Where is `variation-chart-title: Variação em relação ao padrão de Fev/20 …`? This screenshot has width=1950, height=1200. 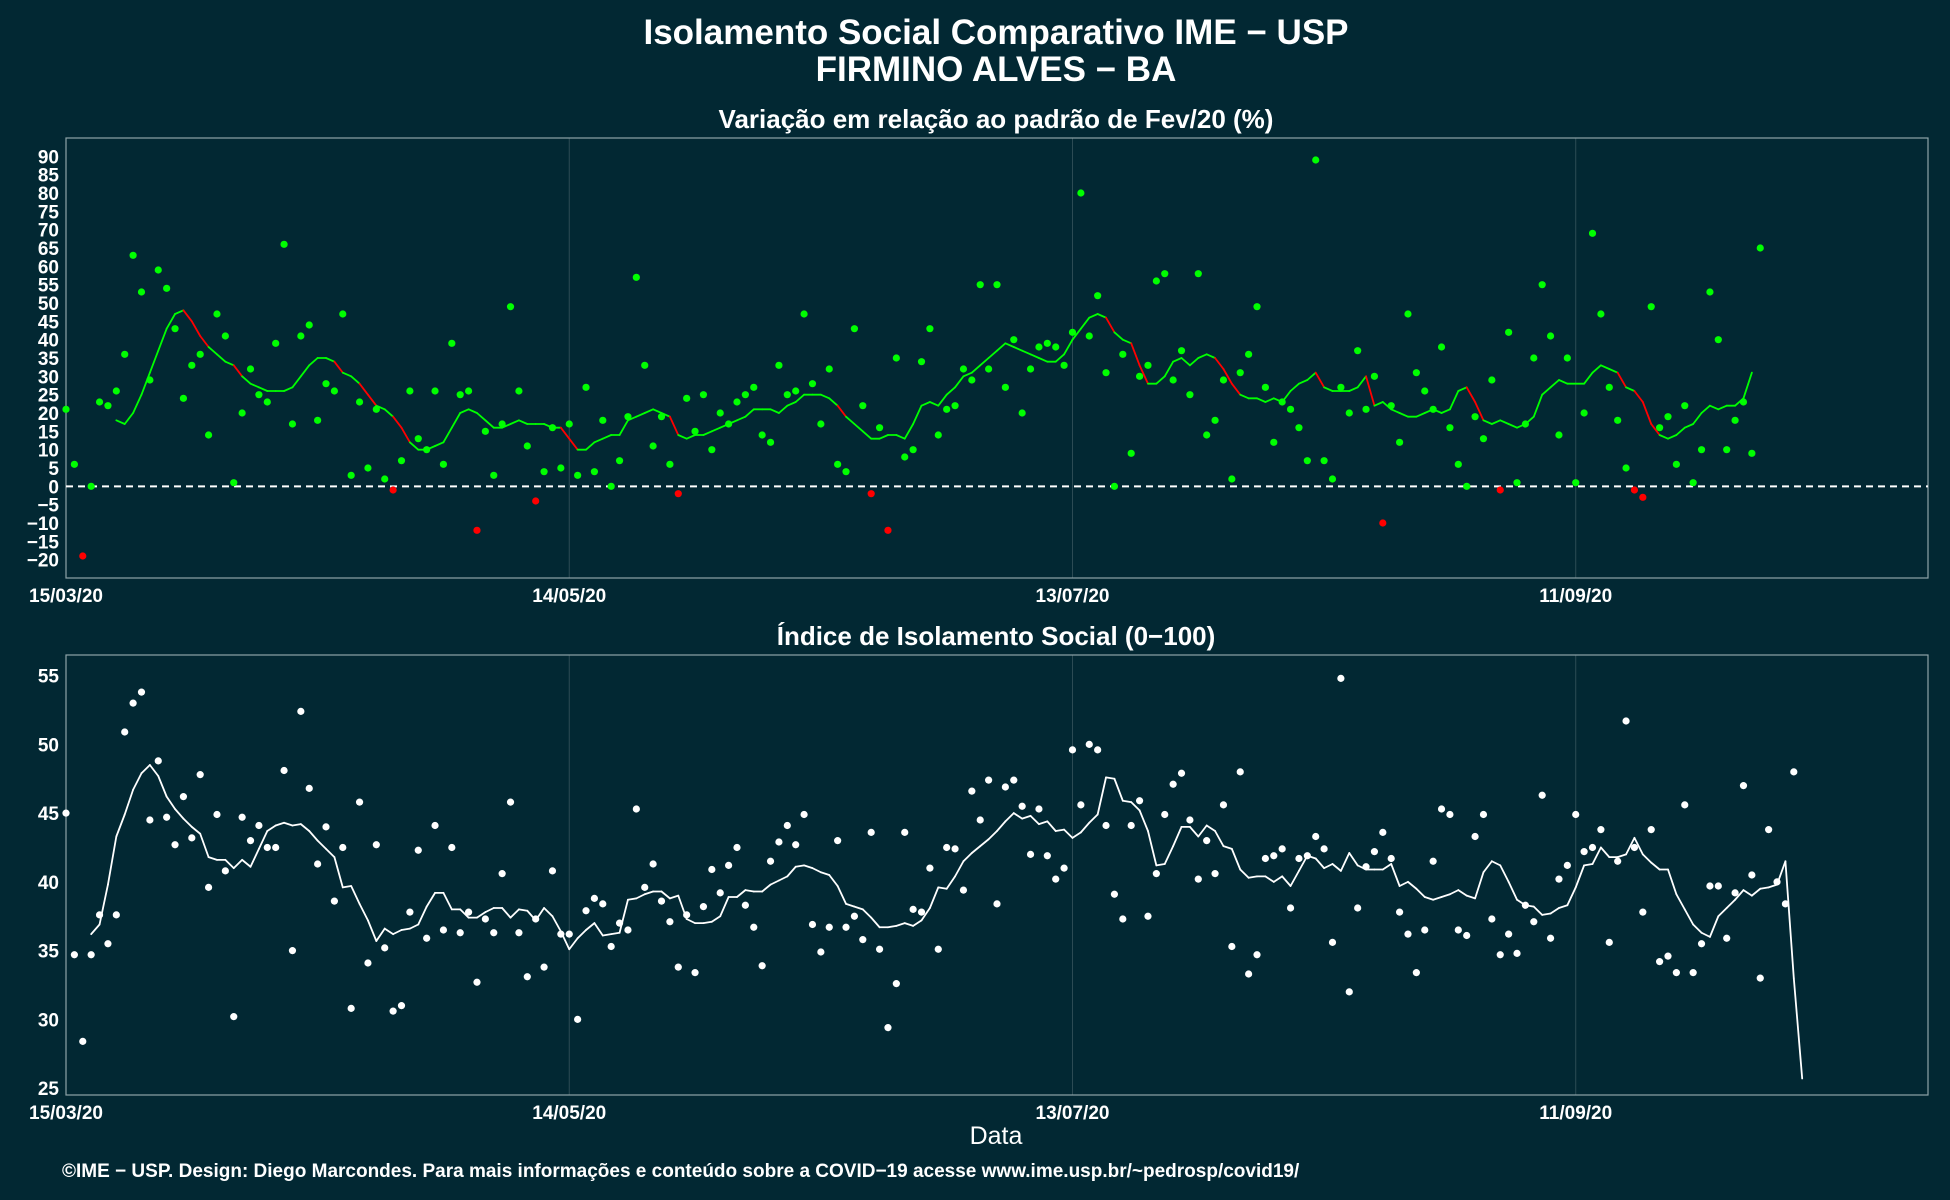 variation-chart-title: Variação em relação ao padrão de Fev/20 … is located at coordinates (996, 119).